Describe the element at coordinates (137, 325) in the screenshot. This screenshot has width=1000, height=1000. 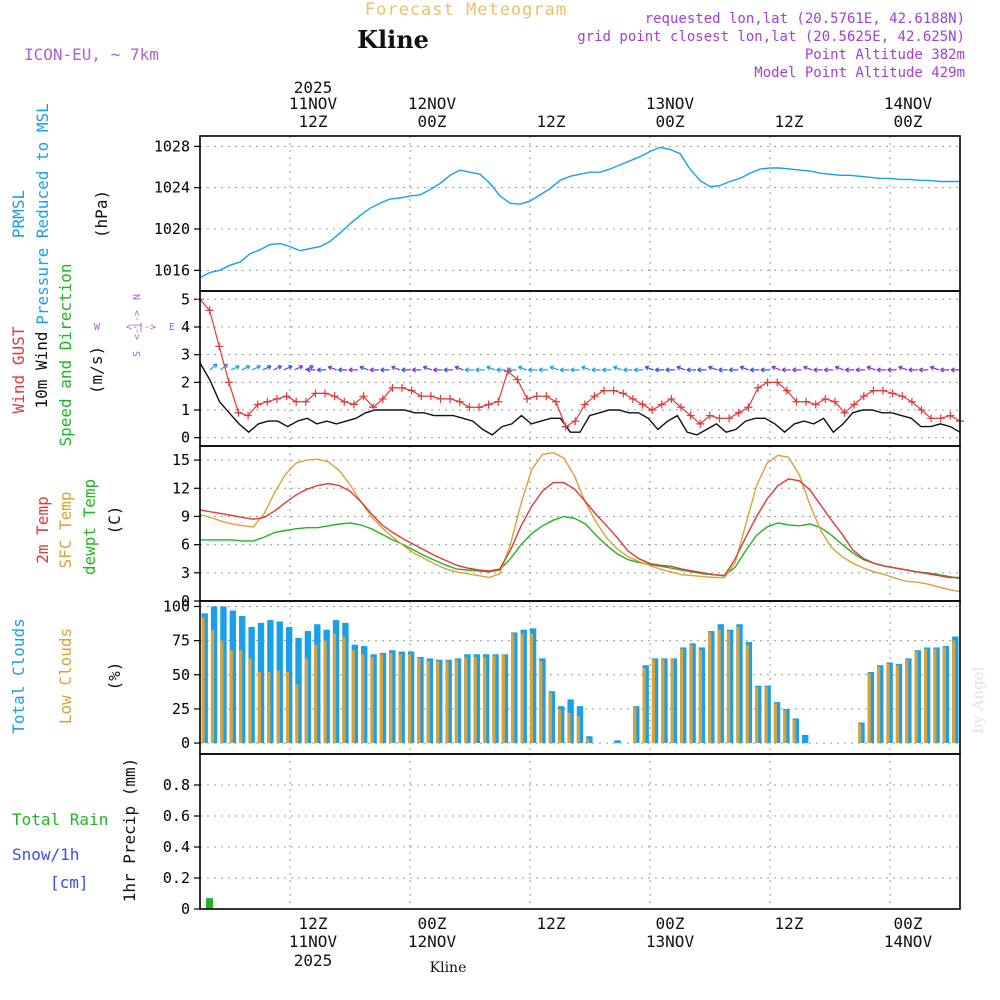
I see `compass-ns-arrow: <-|->` at that location.